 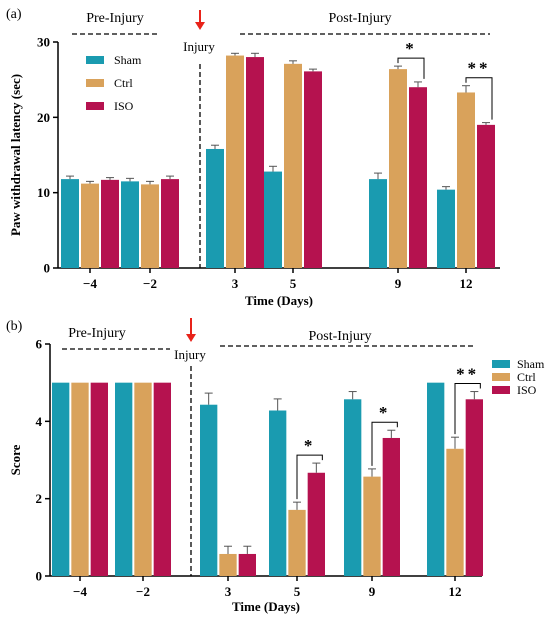 I want to click on panel-label: (a), so click(x=14, y=14).